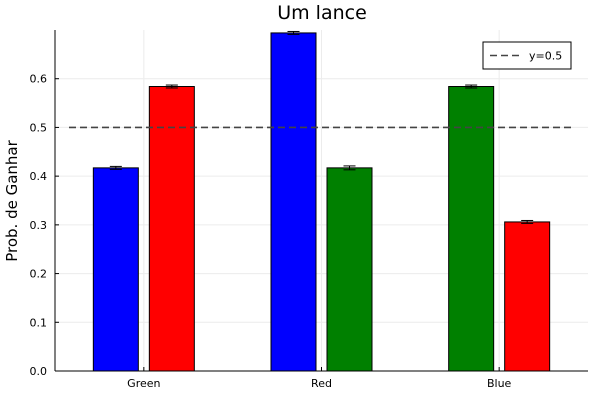 The height and width of the screenshot is (400, 600). What do you see at coordinates (39, 79) in the screenshot?
I see `y-tick-label: 0.6` at bounding box center [39, 79].